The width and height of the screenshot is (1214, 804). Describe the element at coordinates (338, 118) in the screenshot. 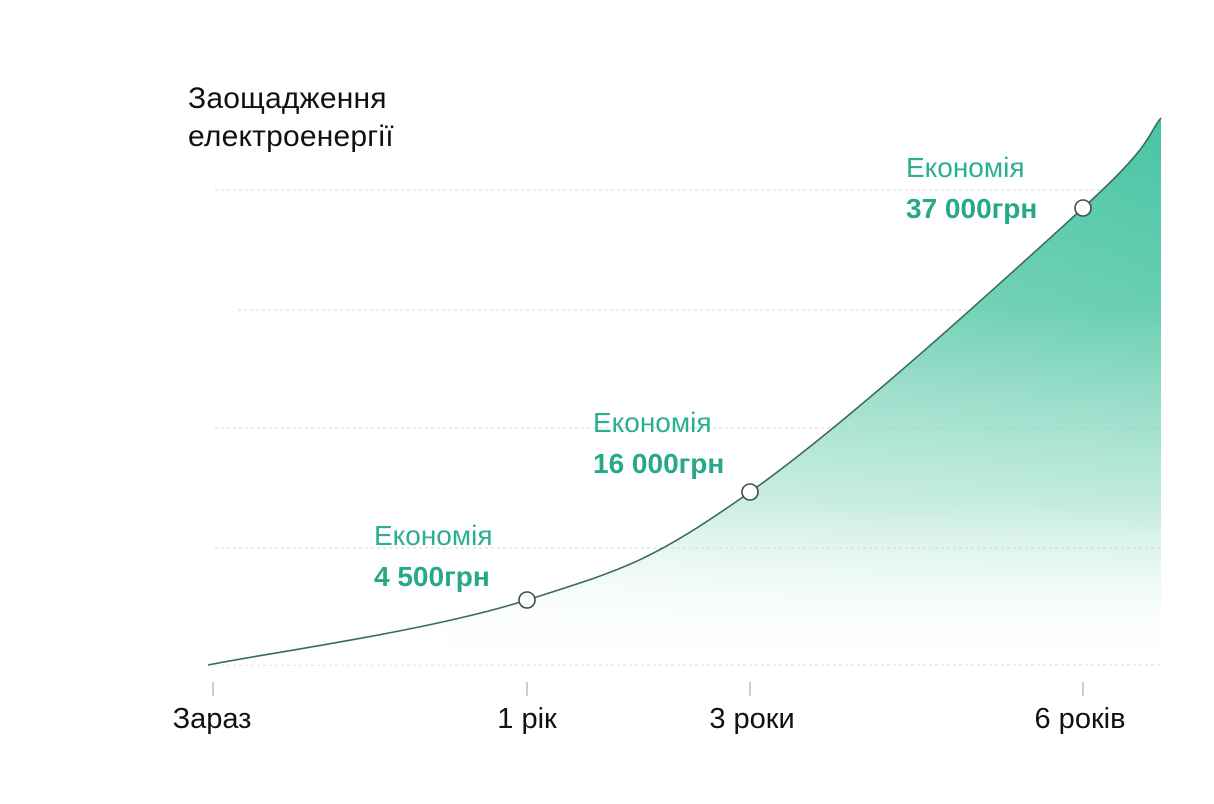

I see `chart-title: Заощадження електроенергії` at that location.